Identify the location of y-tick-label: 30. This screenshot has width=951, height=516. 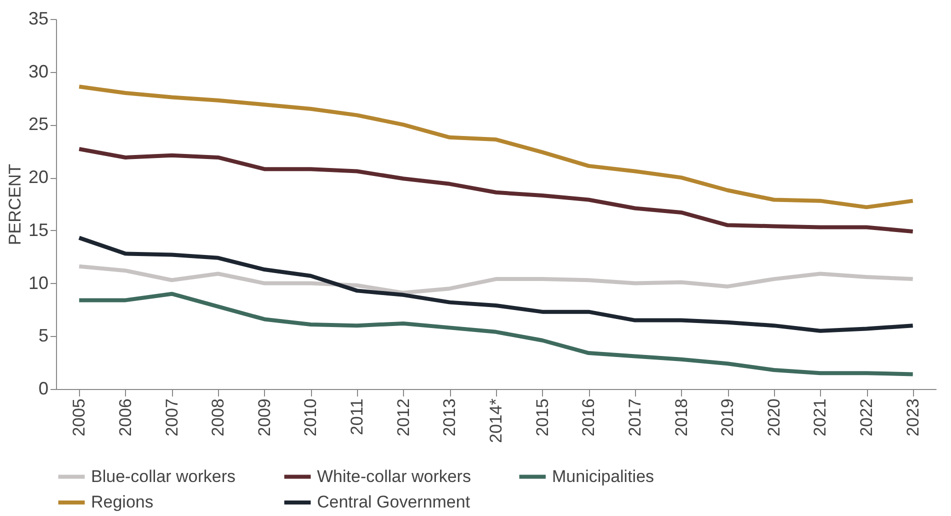
(38, 71).